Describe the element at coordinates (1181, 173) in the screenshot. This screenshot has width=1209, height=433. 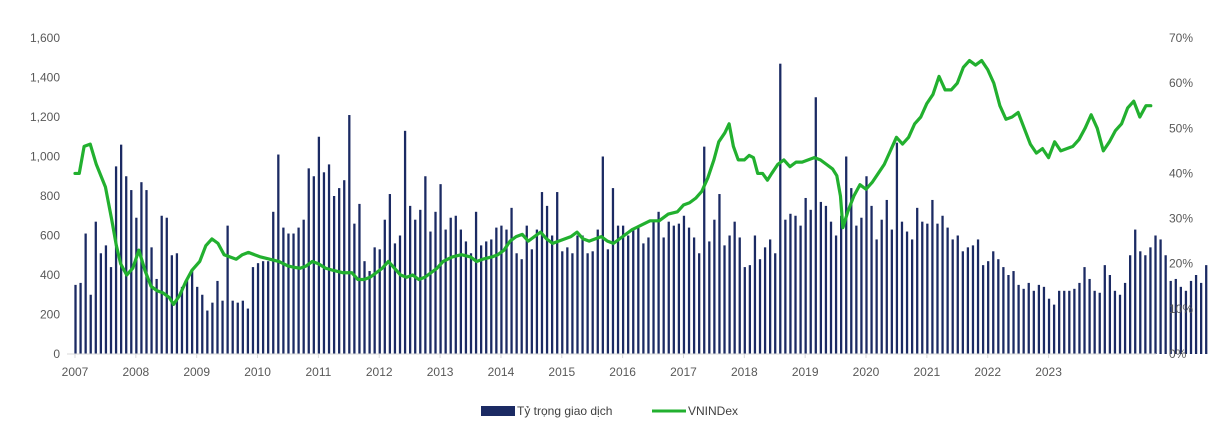
I see `right-tick-label: 40%` at that location.